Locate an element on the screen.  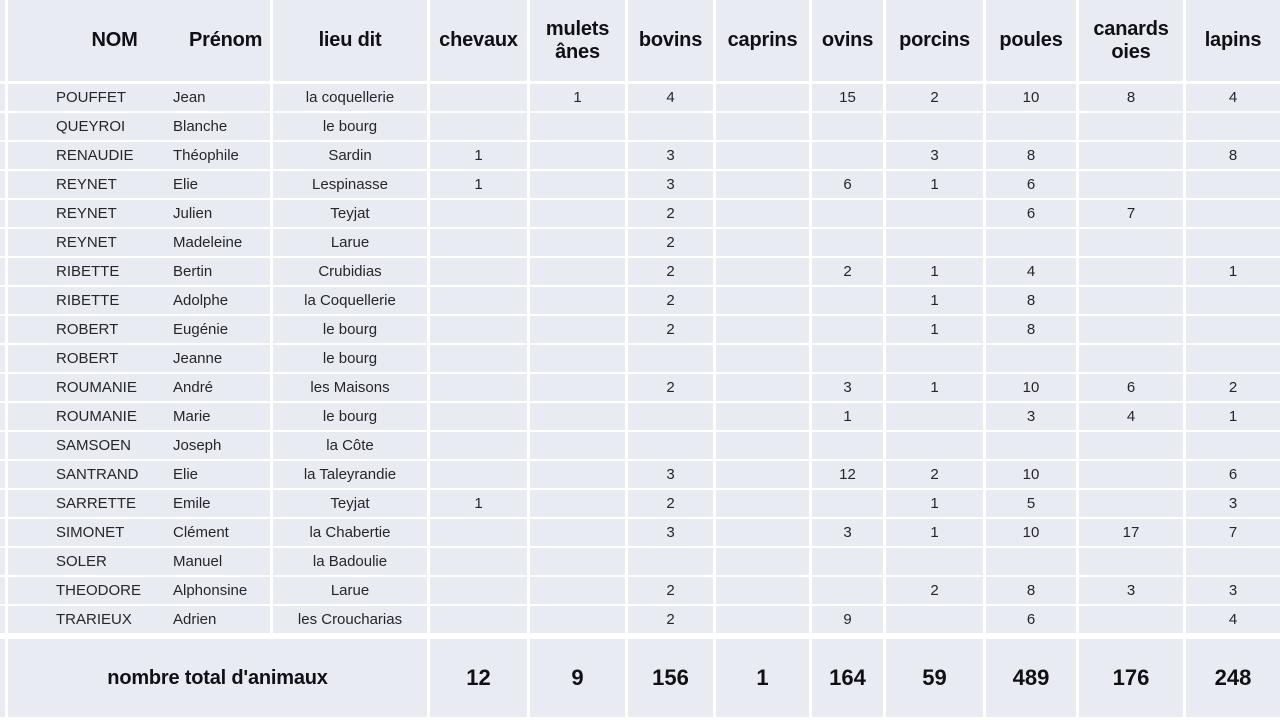
surname: REYNET is located at coordinates (86, 213).